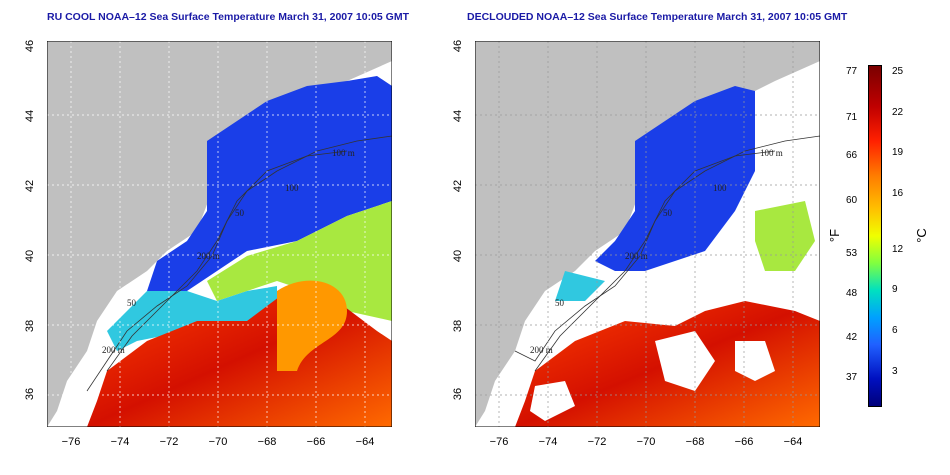 The height and width of the screenshot is (475, 950). Describe the element at coordinates (30, 256) in the screenshot. I see `left-lat-tick-40: 40` at that location.